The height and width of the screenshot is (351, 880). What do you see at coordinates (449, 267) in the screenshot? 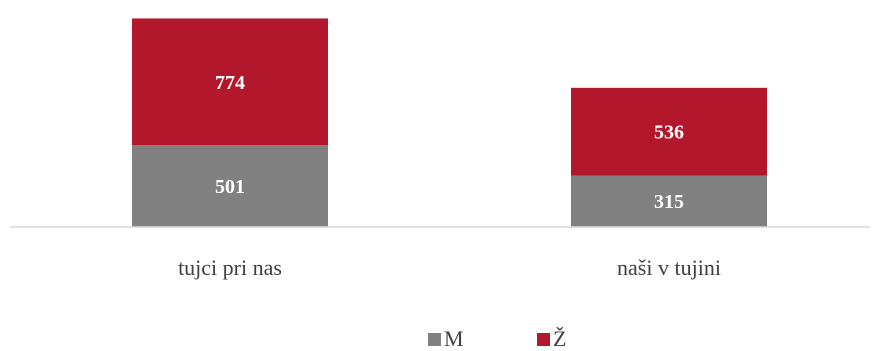
I see `category-labels-layer: tujci pri nas naši v tujini` at bounding box center [449, 267].